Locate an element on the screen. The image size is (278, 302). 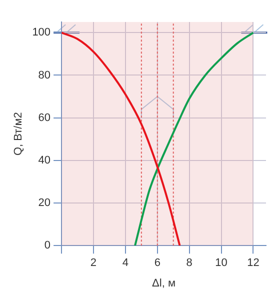
y-tick-label: 0 is located at coordinates (47, 246).